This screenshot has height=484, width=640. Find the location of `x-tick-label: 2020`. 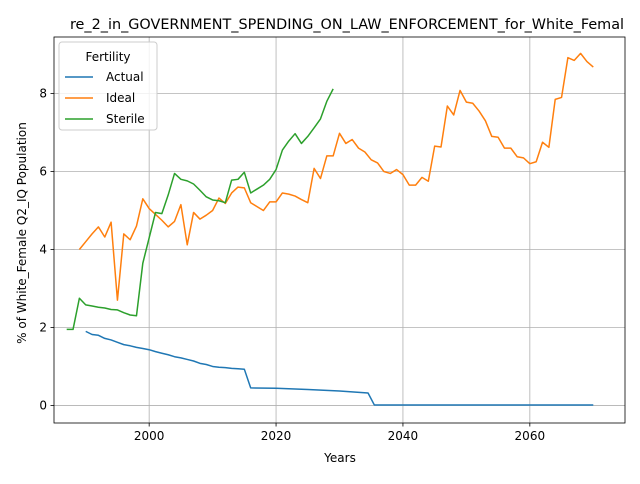

x-tick-label: 2020 is located at coordinates (276, 436).